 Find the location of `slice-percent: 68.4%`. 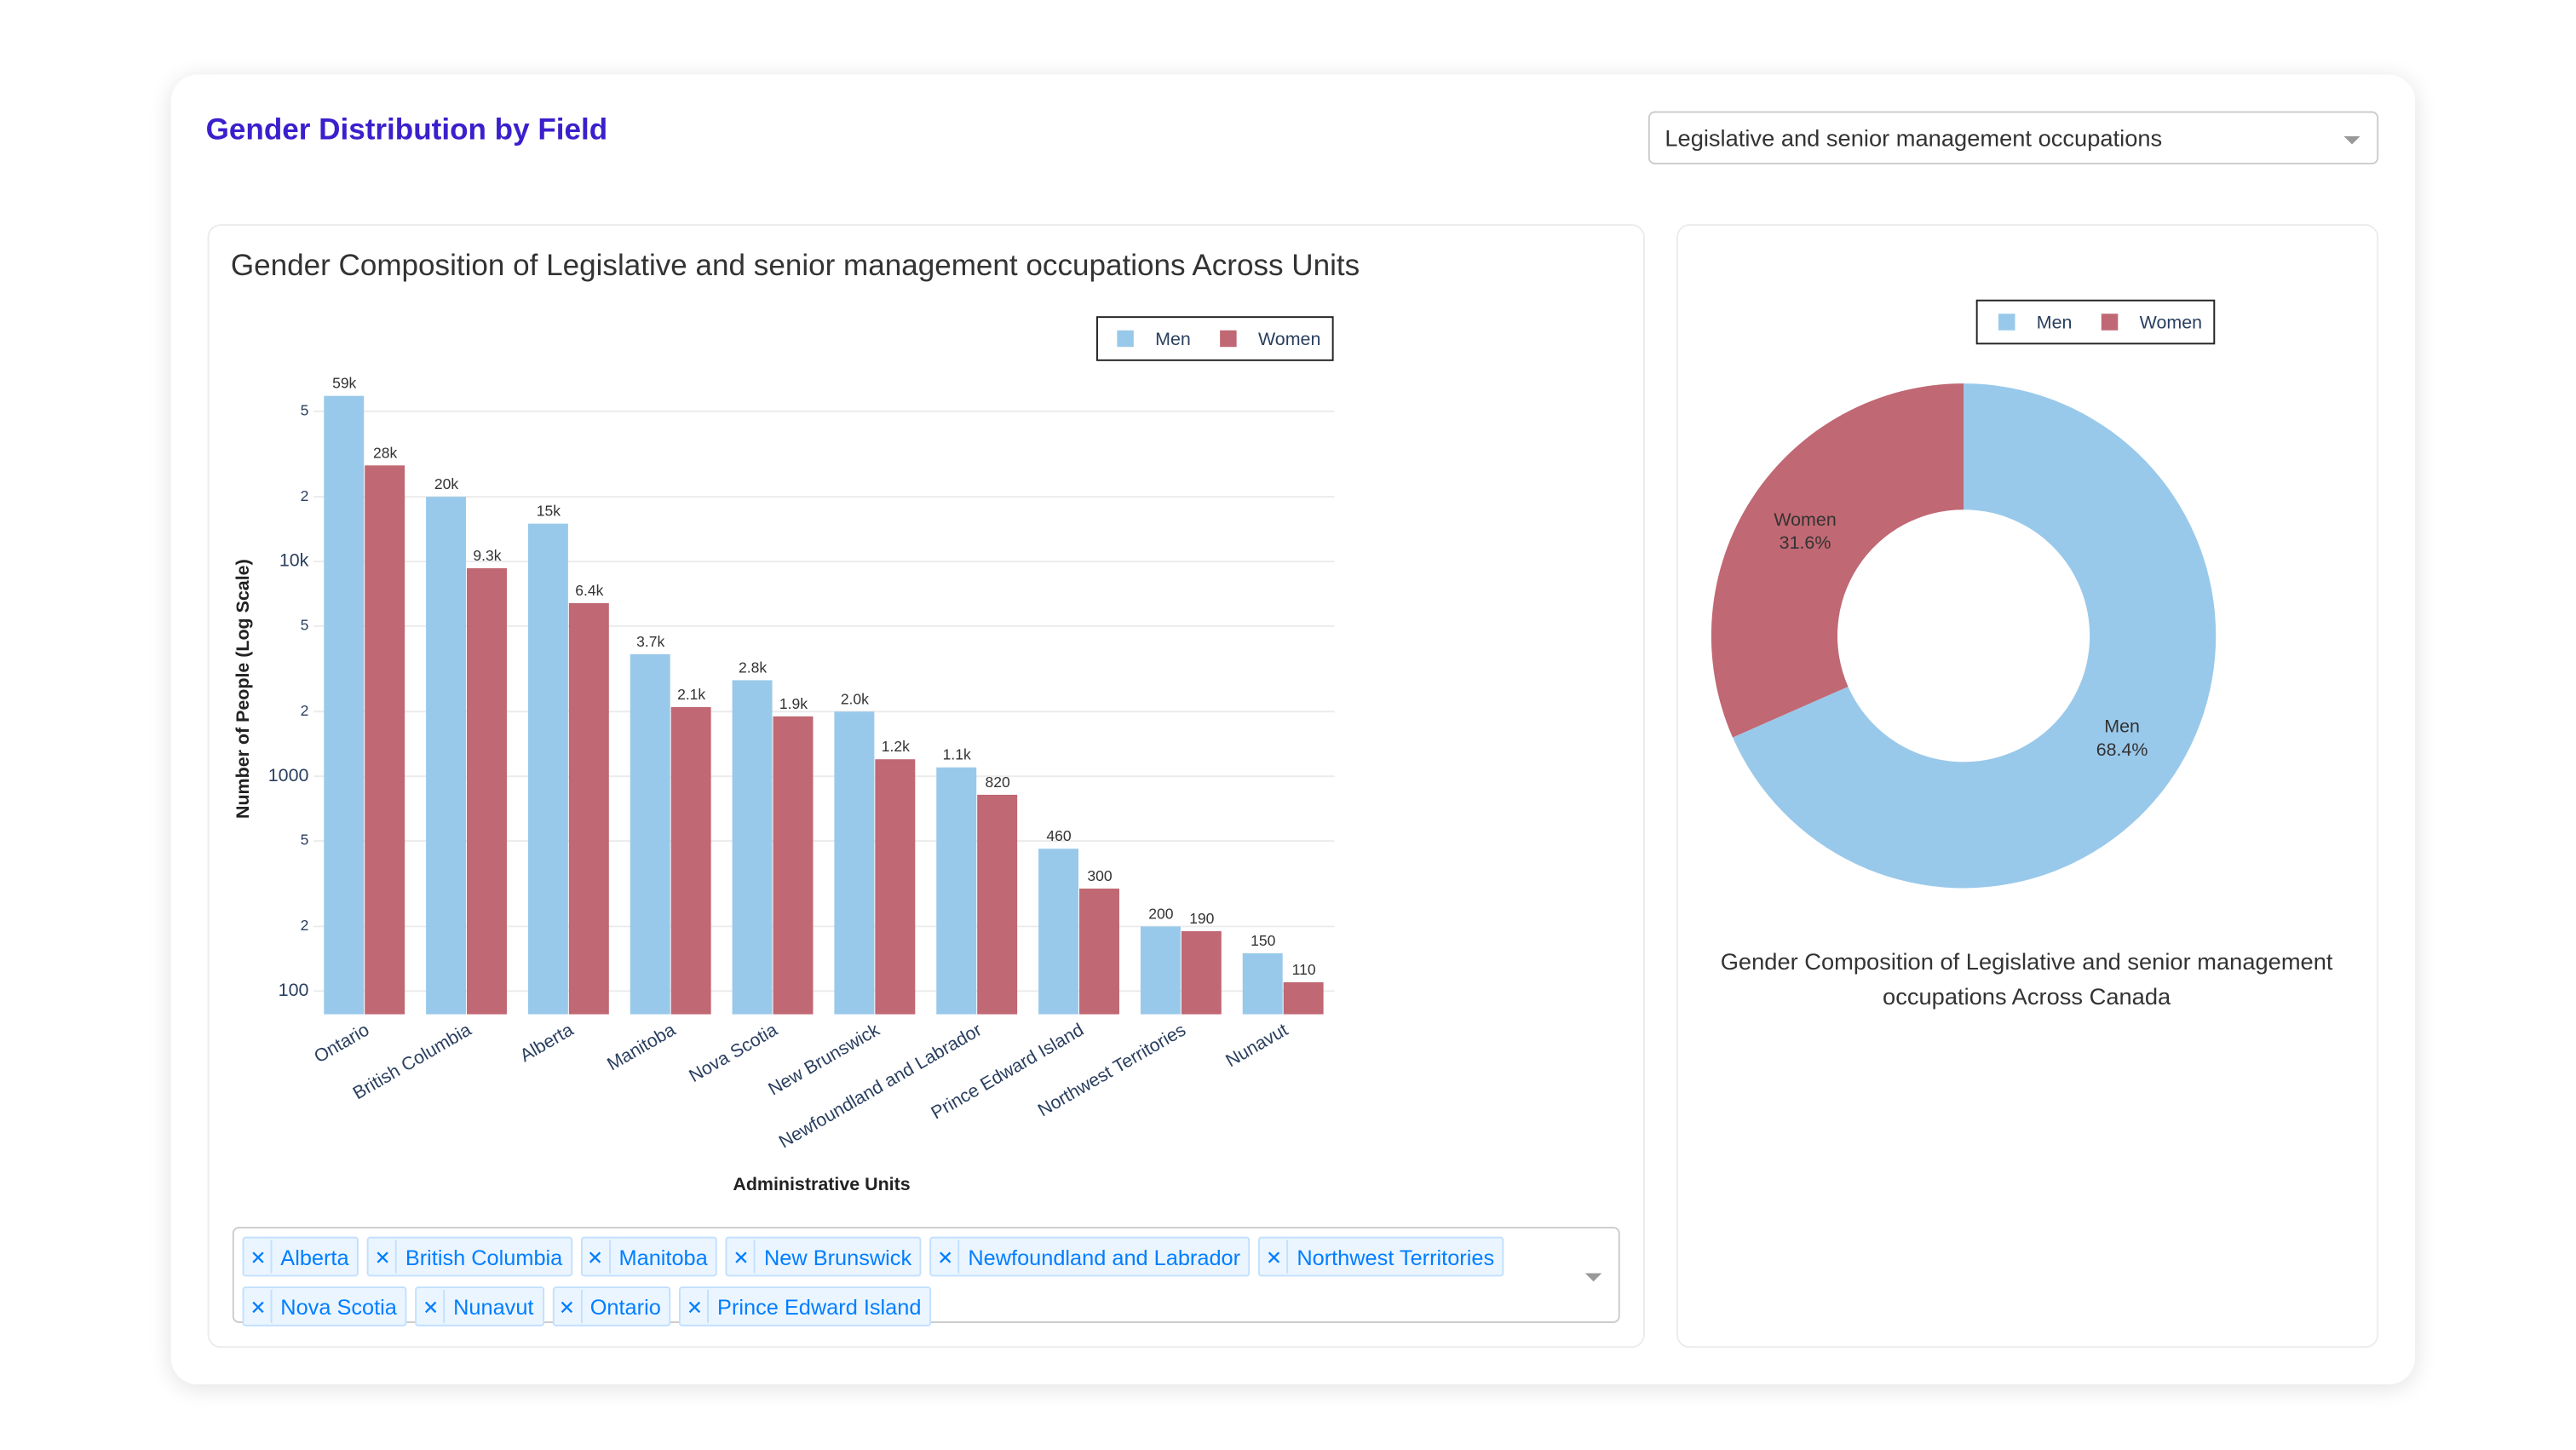

slice-percent: 68.4% is located at coordinates (2122, 749).